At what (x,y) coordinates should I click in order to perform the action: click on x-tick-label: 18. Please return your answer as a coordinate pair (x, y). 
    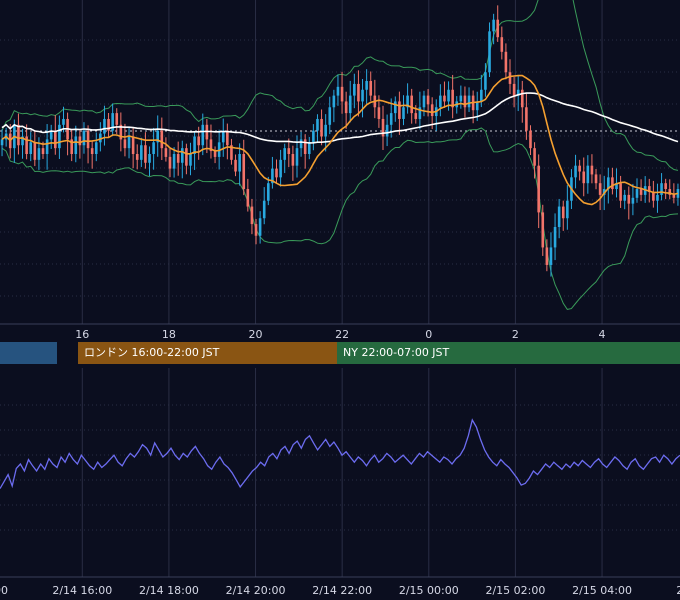
    Looking at the image, I should click on (169, 334).